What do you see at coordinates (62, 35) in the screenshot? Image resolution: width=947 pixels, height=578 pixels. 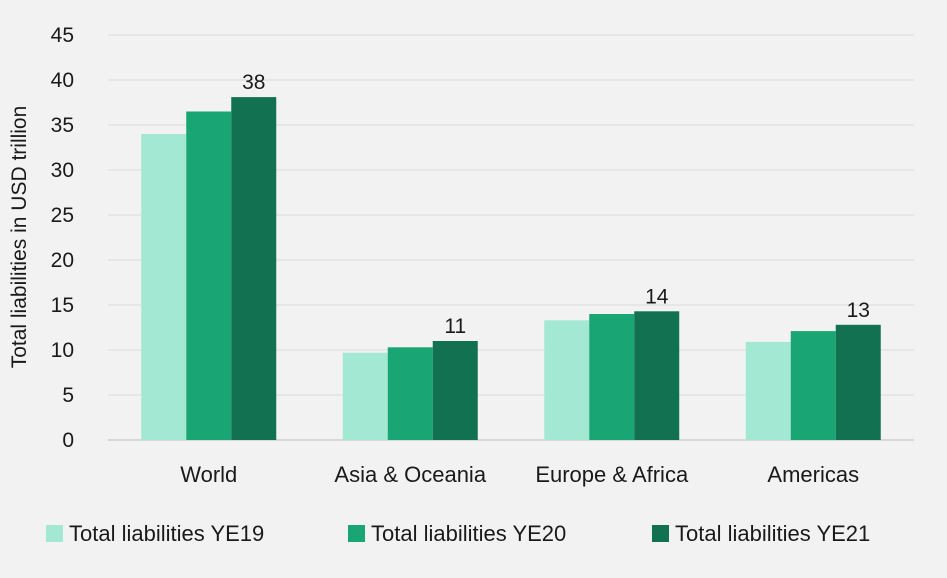 I see `y-tick-label: 45` at bounding box center [62, 35].